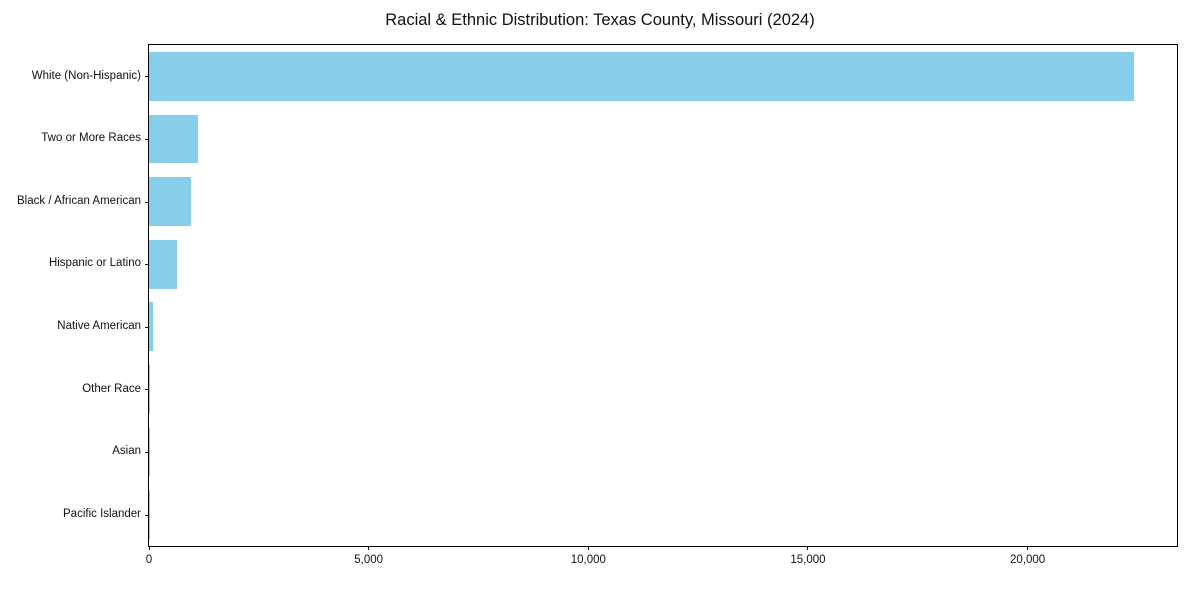 The width and height of the screenshot is (1200, 600). Describe the element at coordinates (150, 389) in the screenshot. I see `bar-other-race` at that location.